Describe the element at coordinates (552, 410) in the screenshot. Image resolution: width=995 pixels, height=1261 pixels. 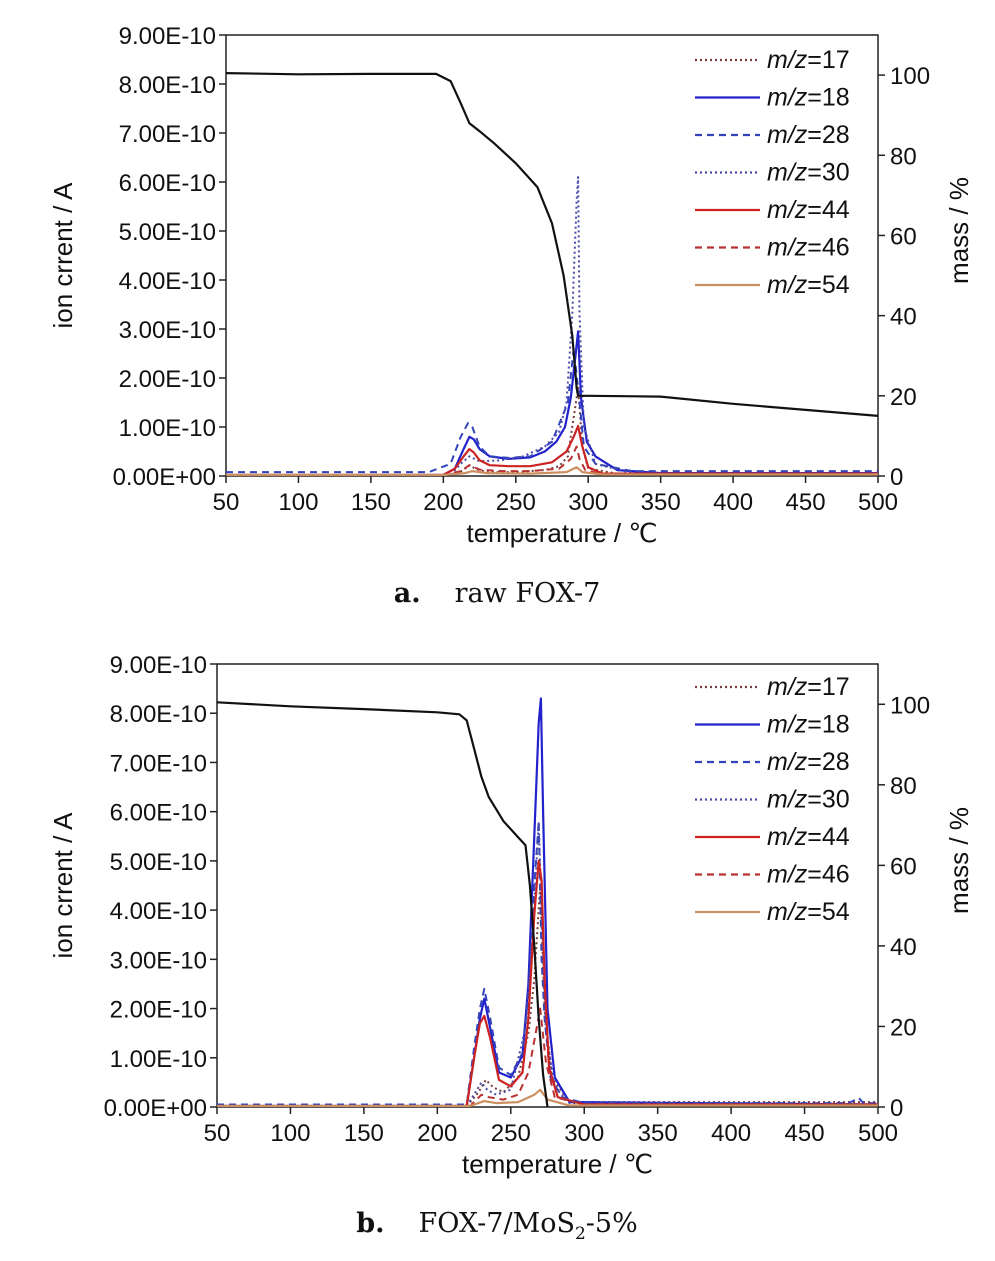
I see `series-line-mz28` at that location.